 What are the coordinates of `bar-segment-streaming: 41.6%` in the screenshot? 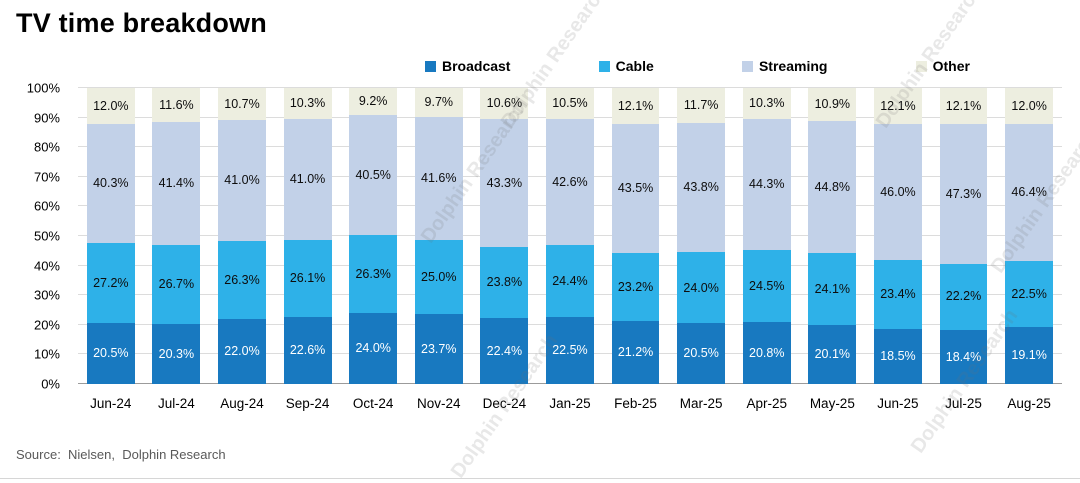 It's located at (438, 178).